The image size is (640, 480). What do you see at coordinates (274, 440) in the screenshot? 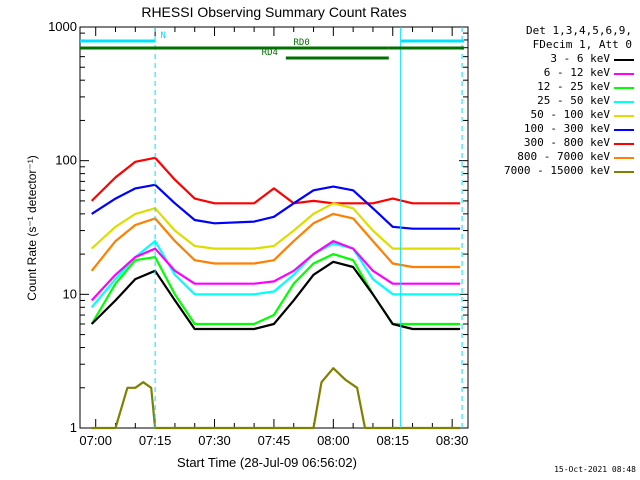
I see `x-tick-label: 07:45` at bounding box center [274, 440].